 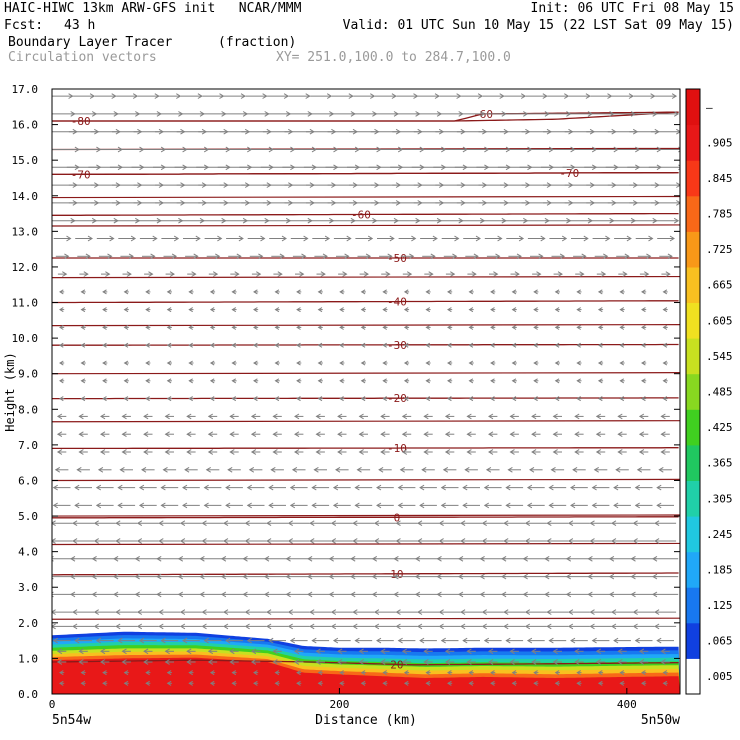 What do you see at coordinates (28, 694) in the screenshot?
I see `y-tick-label: 0.0` at bounding box center [28, 694].